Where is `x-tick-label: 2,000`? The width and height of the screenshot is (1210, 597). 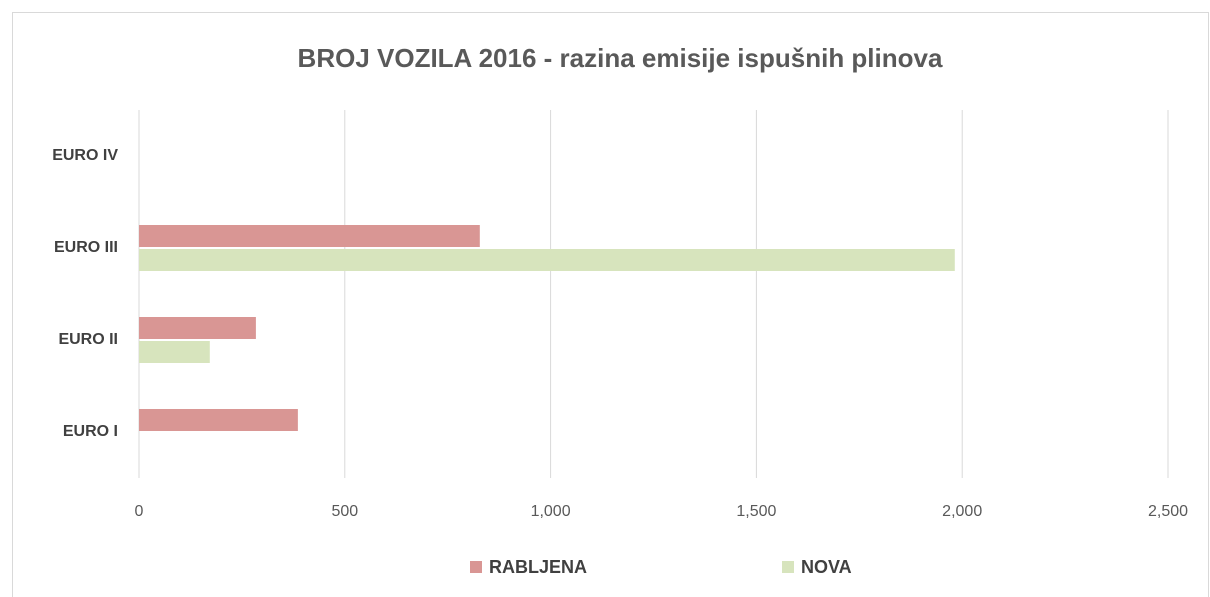
x-tick-label: 2,000 is located at coordinates (962, 511).